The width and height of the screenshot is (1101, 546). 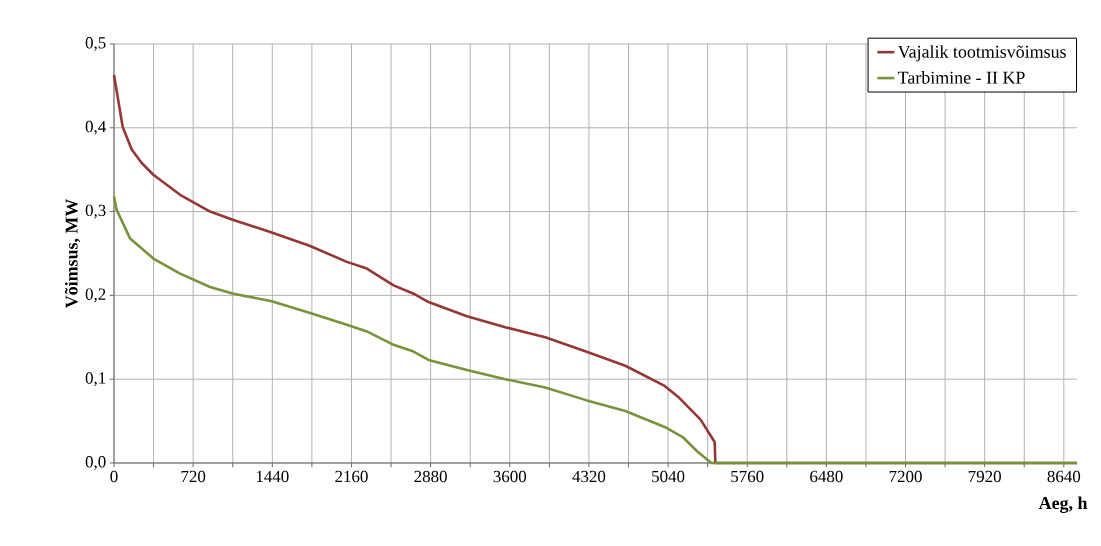 I want to click on y-tick-label: 0,5, so click(x=95, y=44).